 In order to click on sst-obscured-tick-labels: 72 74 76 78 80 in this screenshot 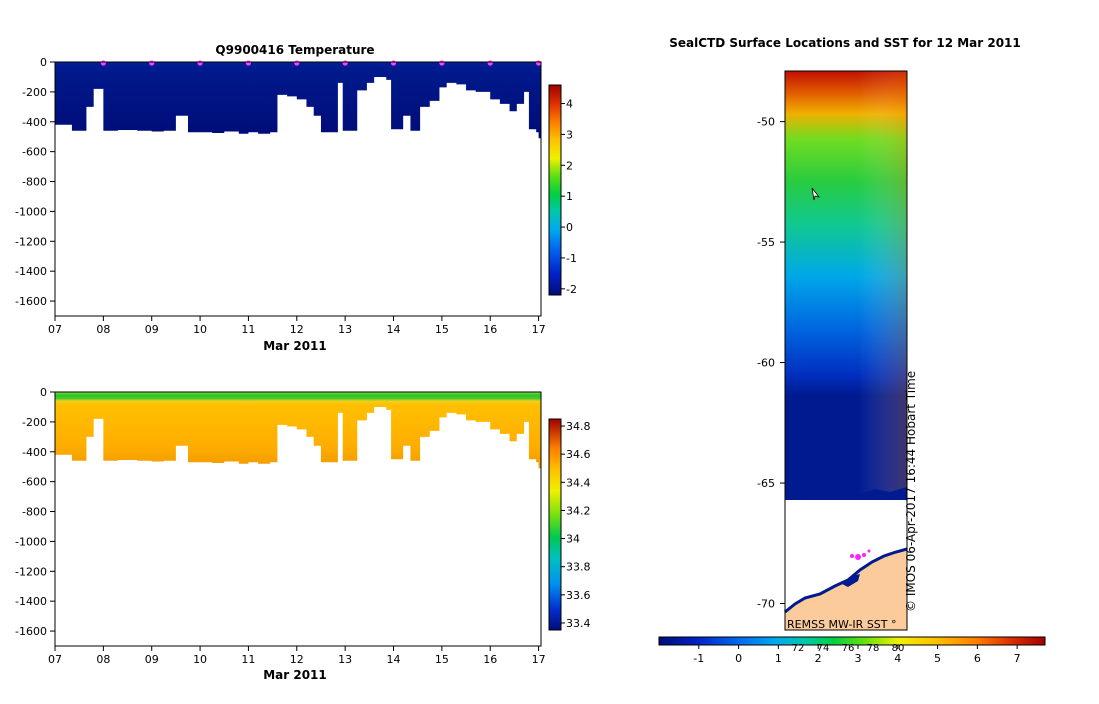, I will do `click(848, 648)`.